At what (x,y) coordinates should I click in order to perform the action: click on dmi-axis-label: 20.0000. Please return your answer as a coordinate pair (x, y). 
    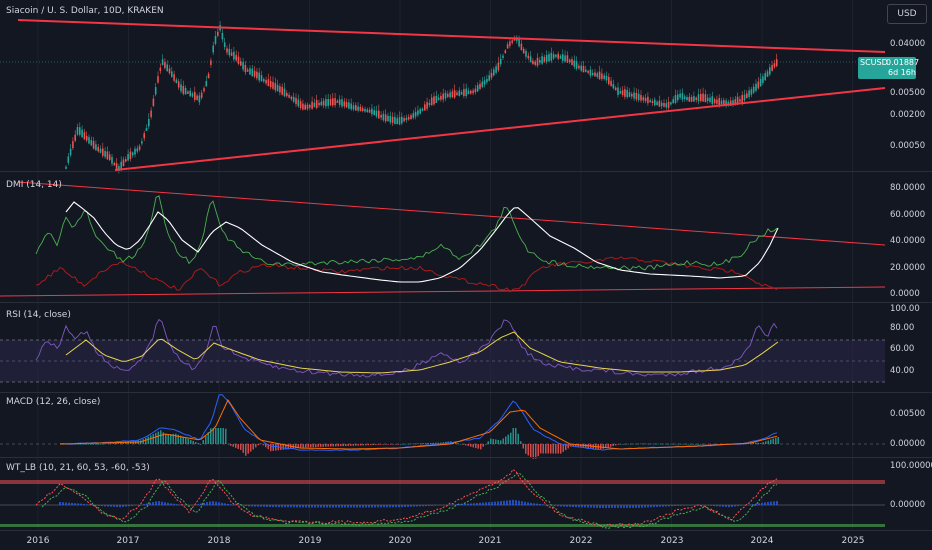
    Looking at the image, I should click on (908, 268).